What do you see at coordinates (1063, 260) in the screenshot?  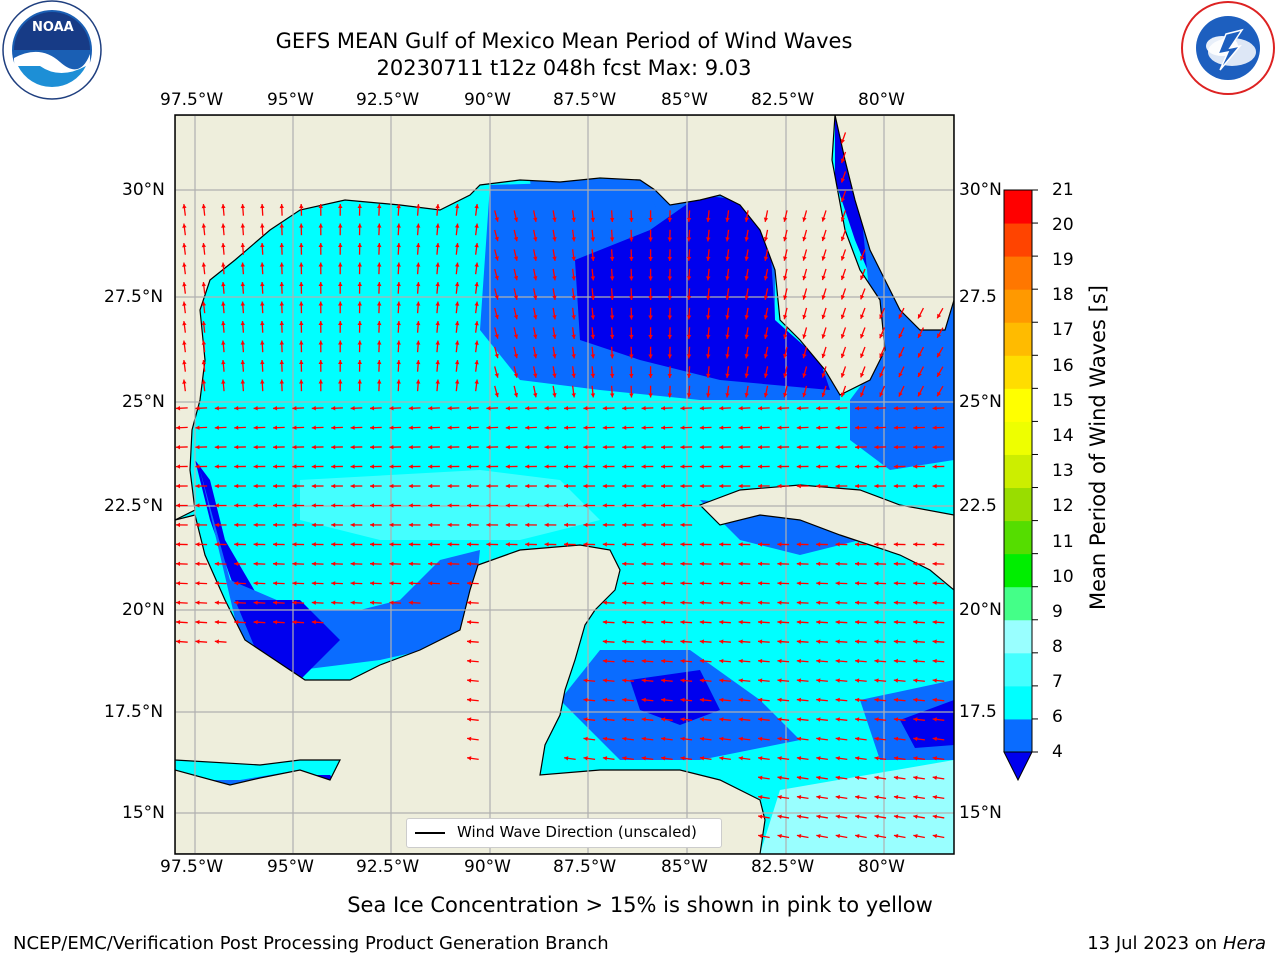 I see `colorbar-tick: 19` at bounding box center [1063, 260].